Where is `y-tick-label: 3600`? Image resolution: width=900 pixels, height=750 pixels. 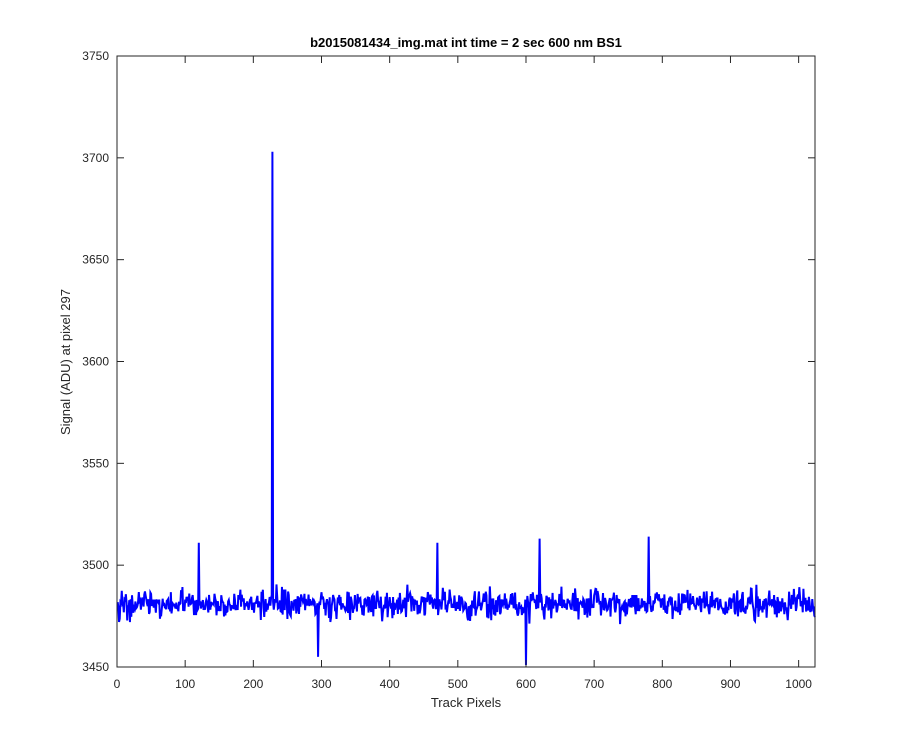 y-tick-label: 3600 is located at coordinates (95, 362).